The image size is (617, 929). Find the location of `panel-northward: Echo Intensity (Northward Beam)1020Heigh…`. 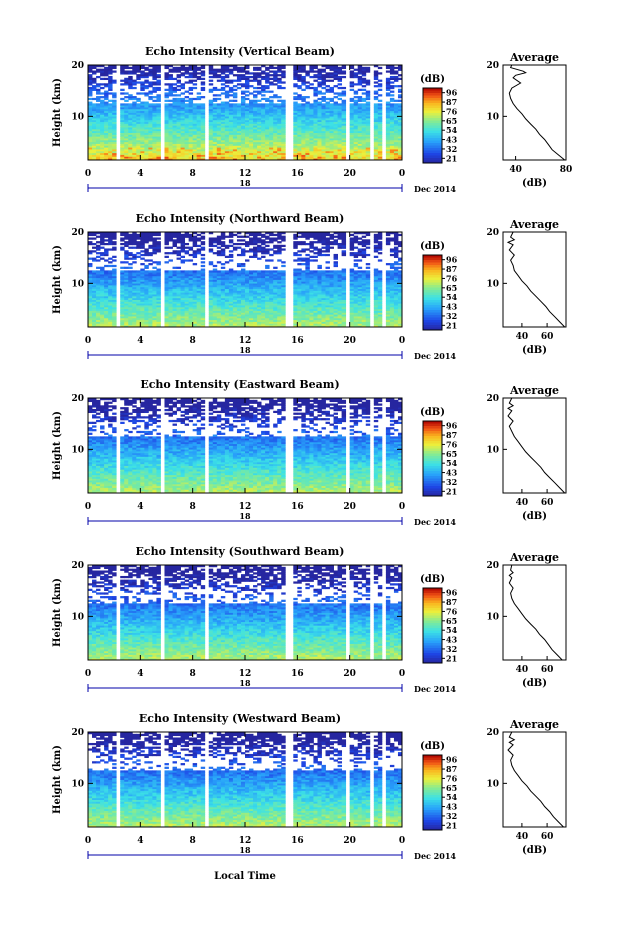

panel-northward: Echo Intensity (Northward Beam)1020Heigh… is located at coordinates (309, 286).